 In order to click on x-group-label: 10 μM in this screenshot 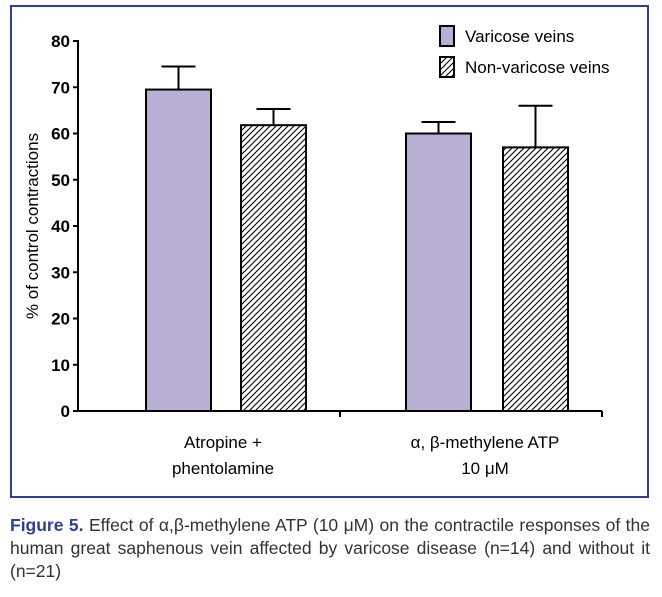, I will do `click(485, 468)`.